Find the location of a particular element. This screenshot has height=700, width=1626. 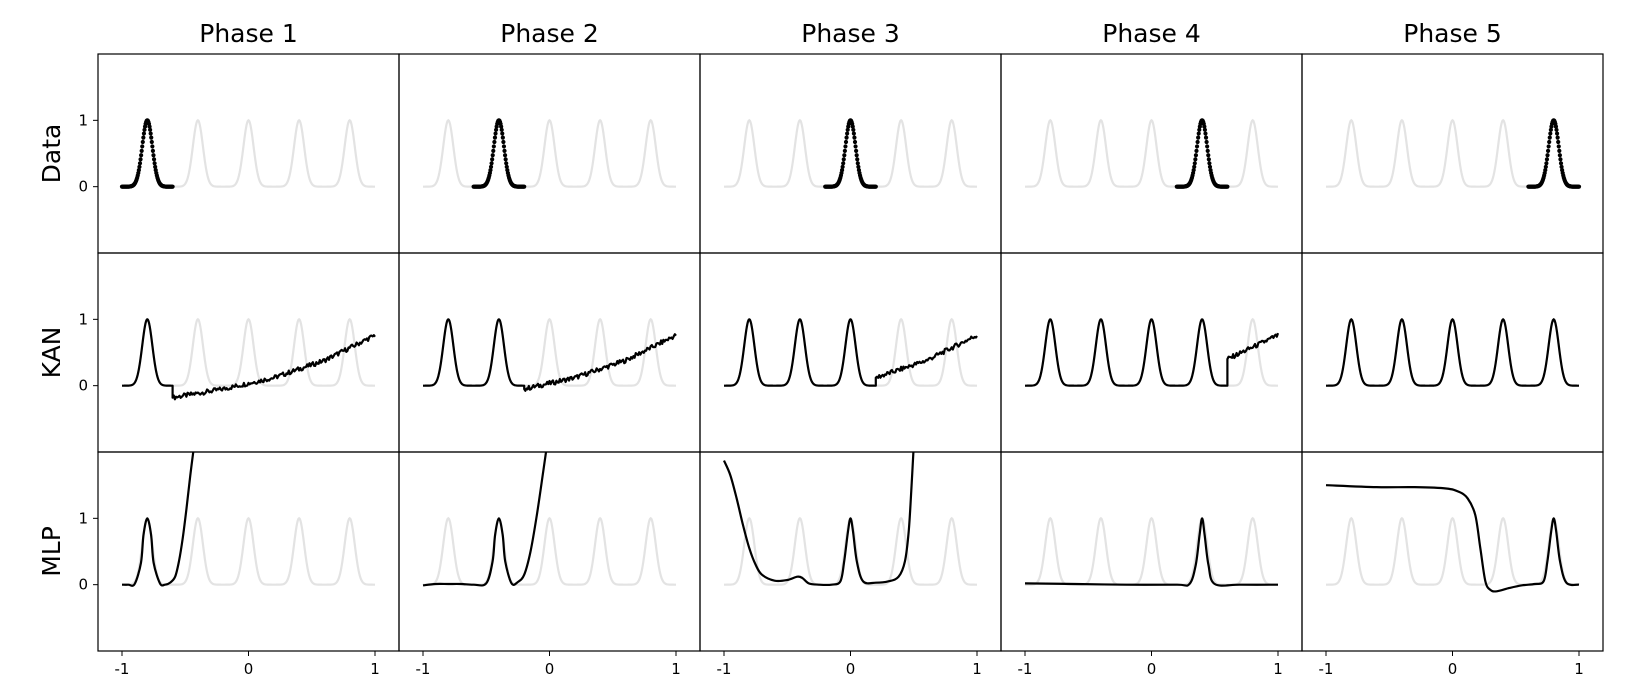

panel-kan-phase5 is located at coordinates (1452, 352).